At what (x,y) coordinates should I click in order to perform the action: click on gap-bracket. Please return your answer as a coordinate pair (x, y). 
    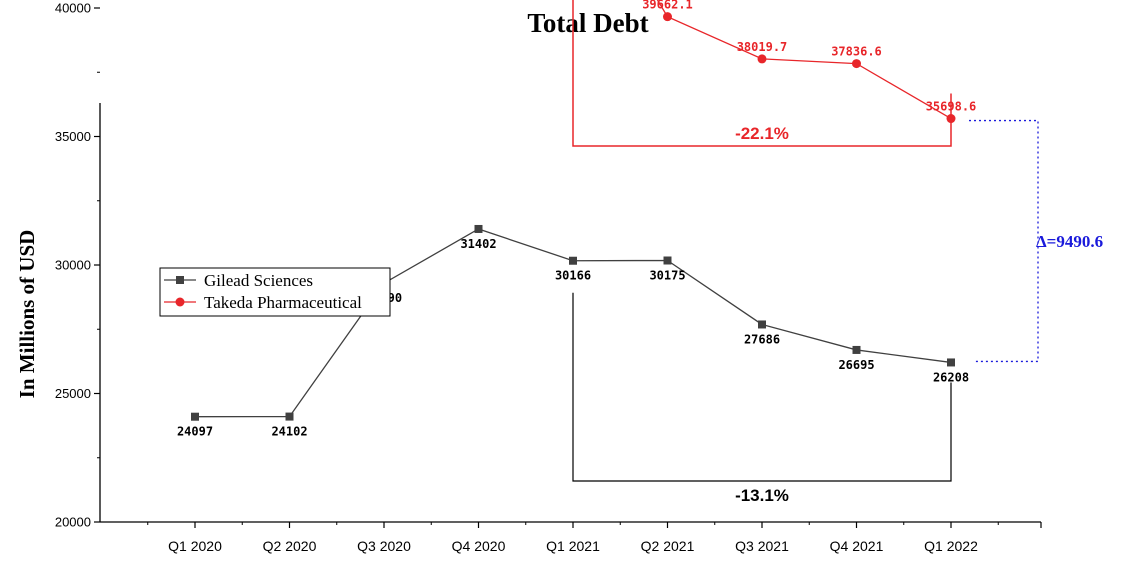
    Looking at the image, I should click on (1004, 241).